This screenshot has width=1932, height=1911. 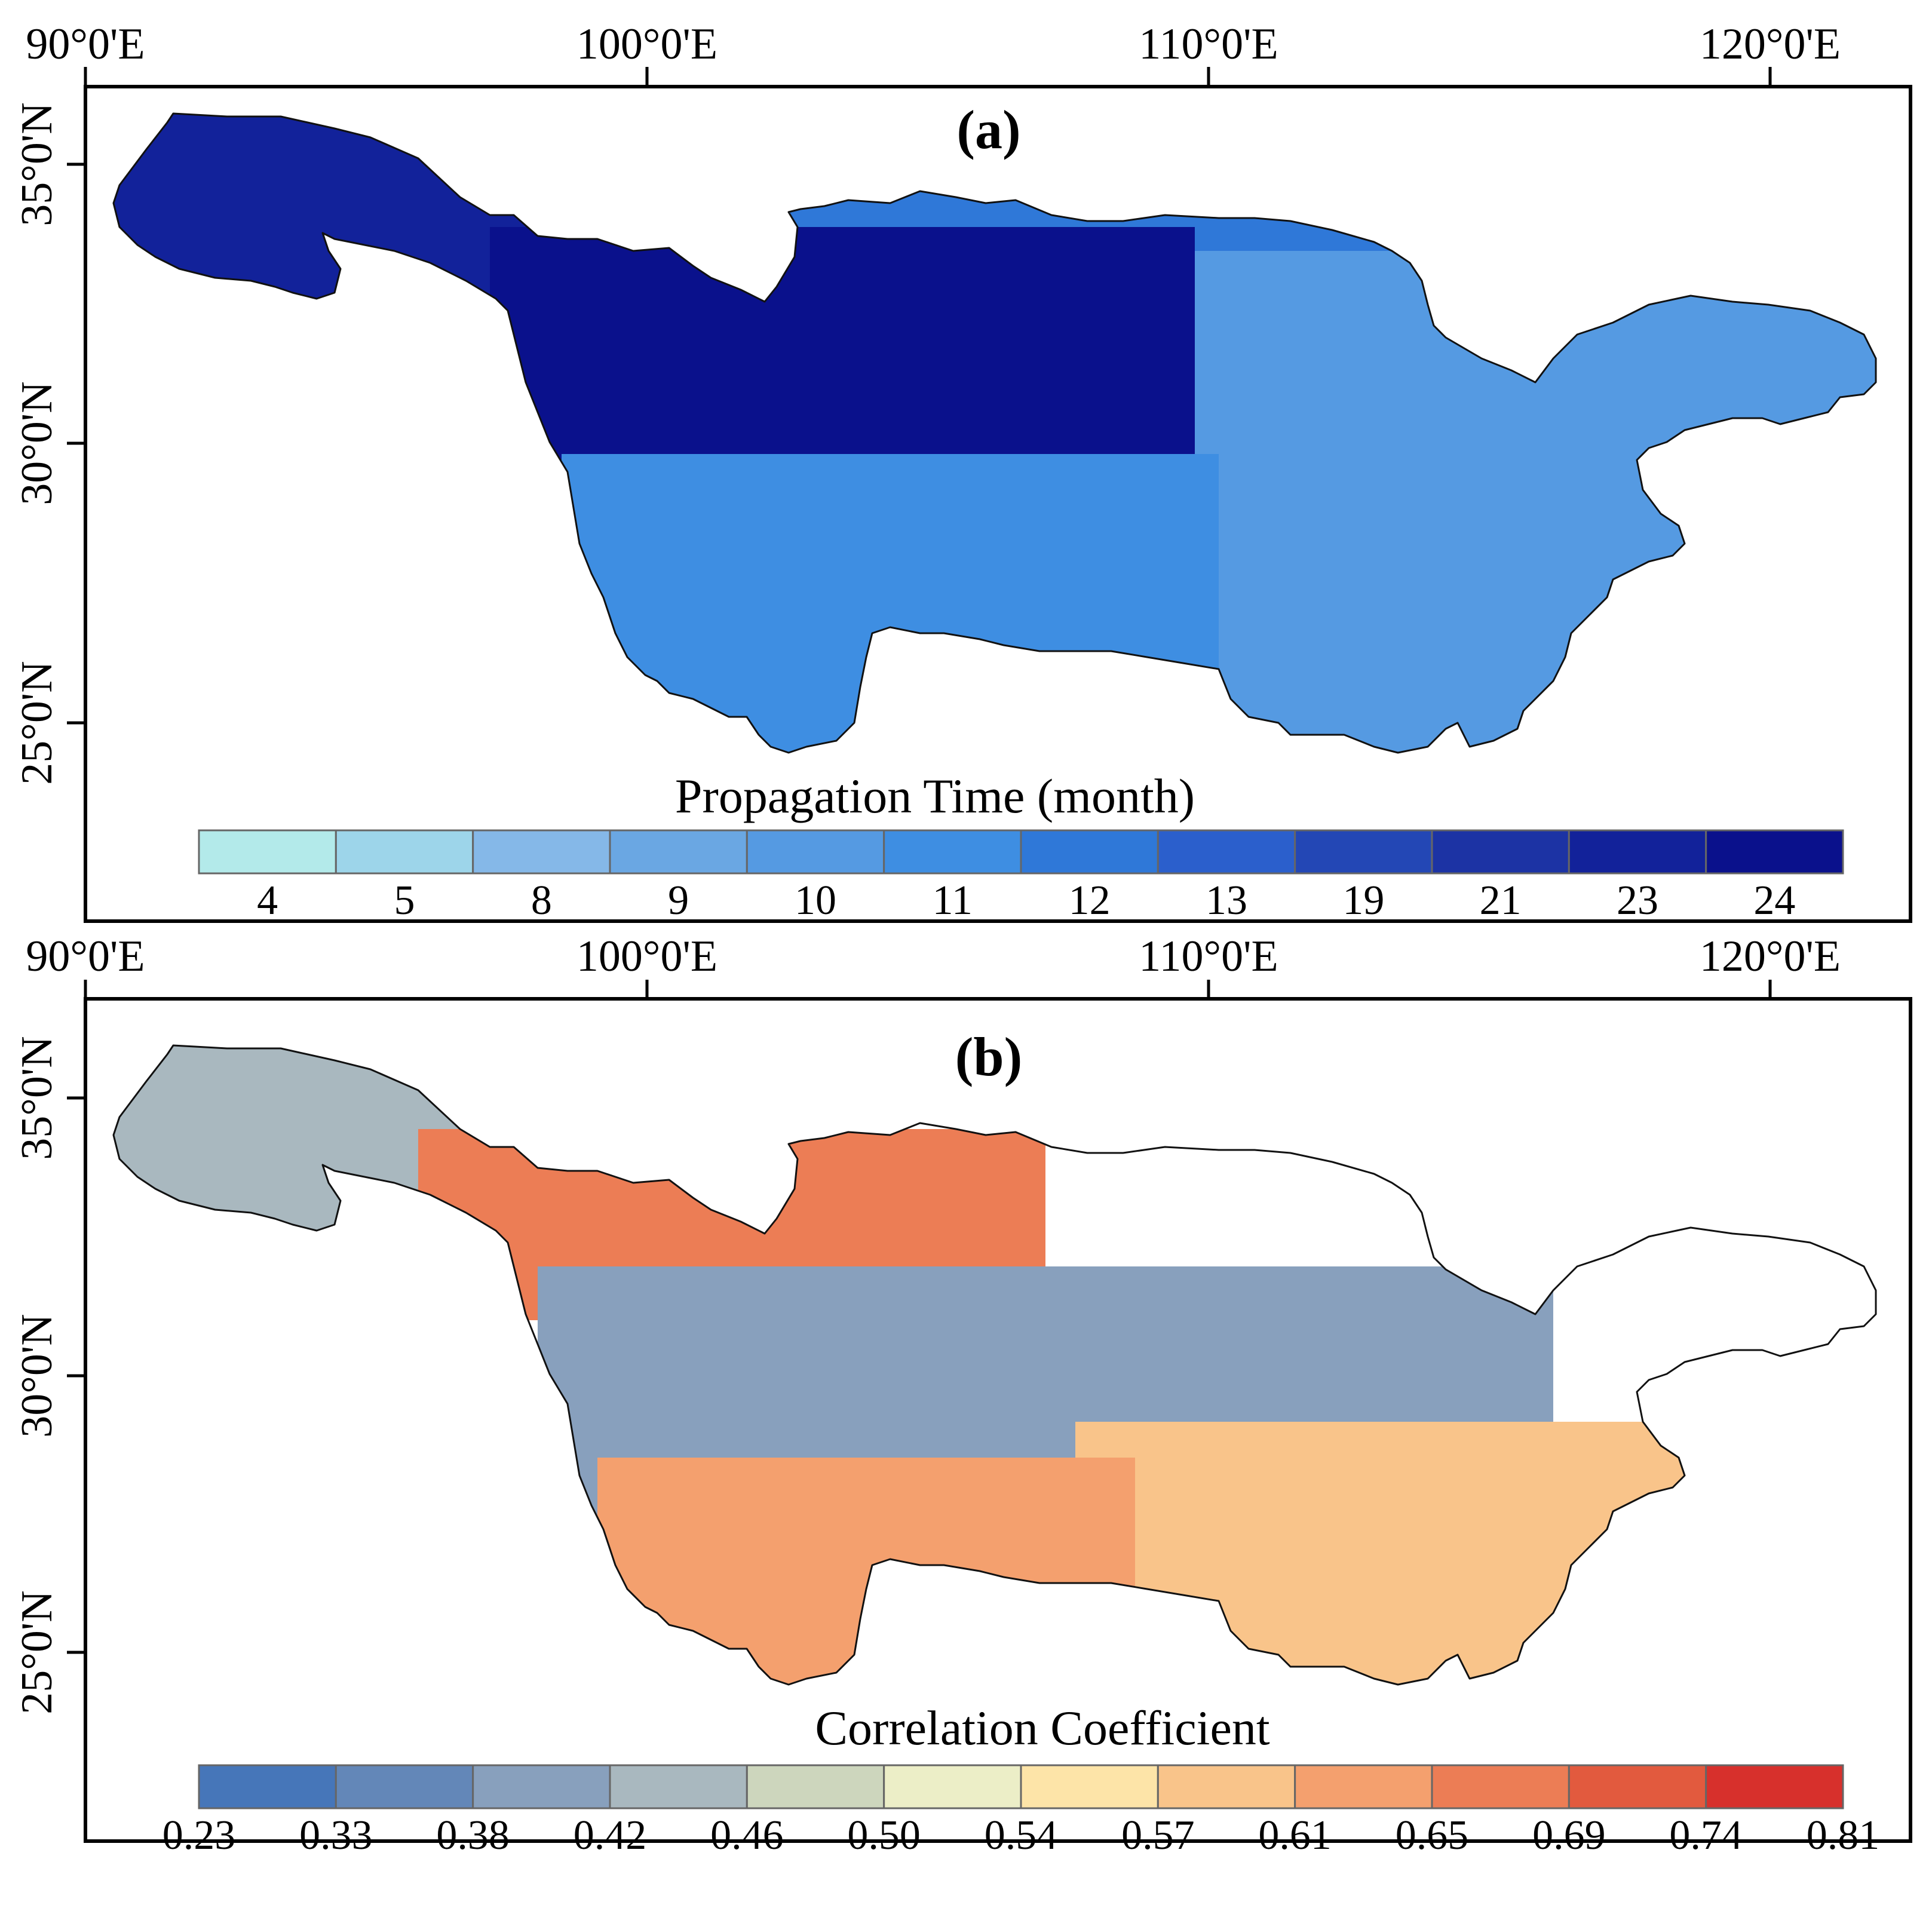 What do you see at coordinates (1774, 901) in the screenshot?
I see `legend-label: 24` at bounding box center [1774, 901].